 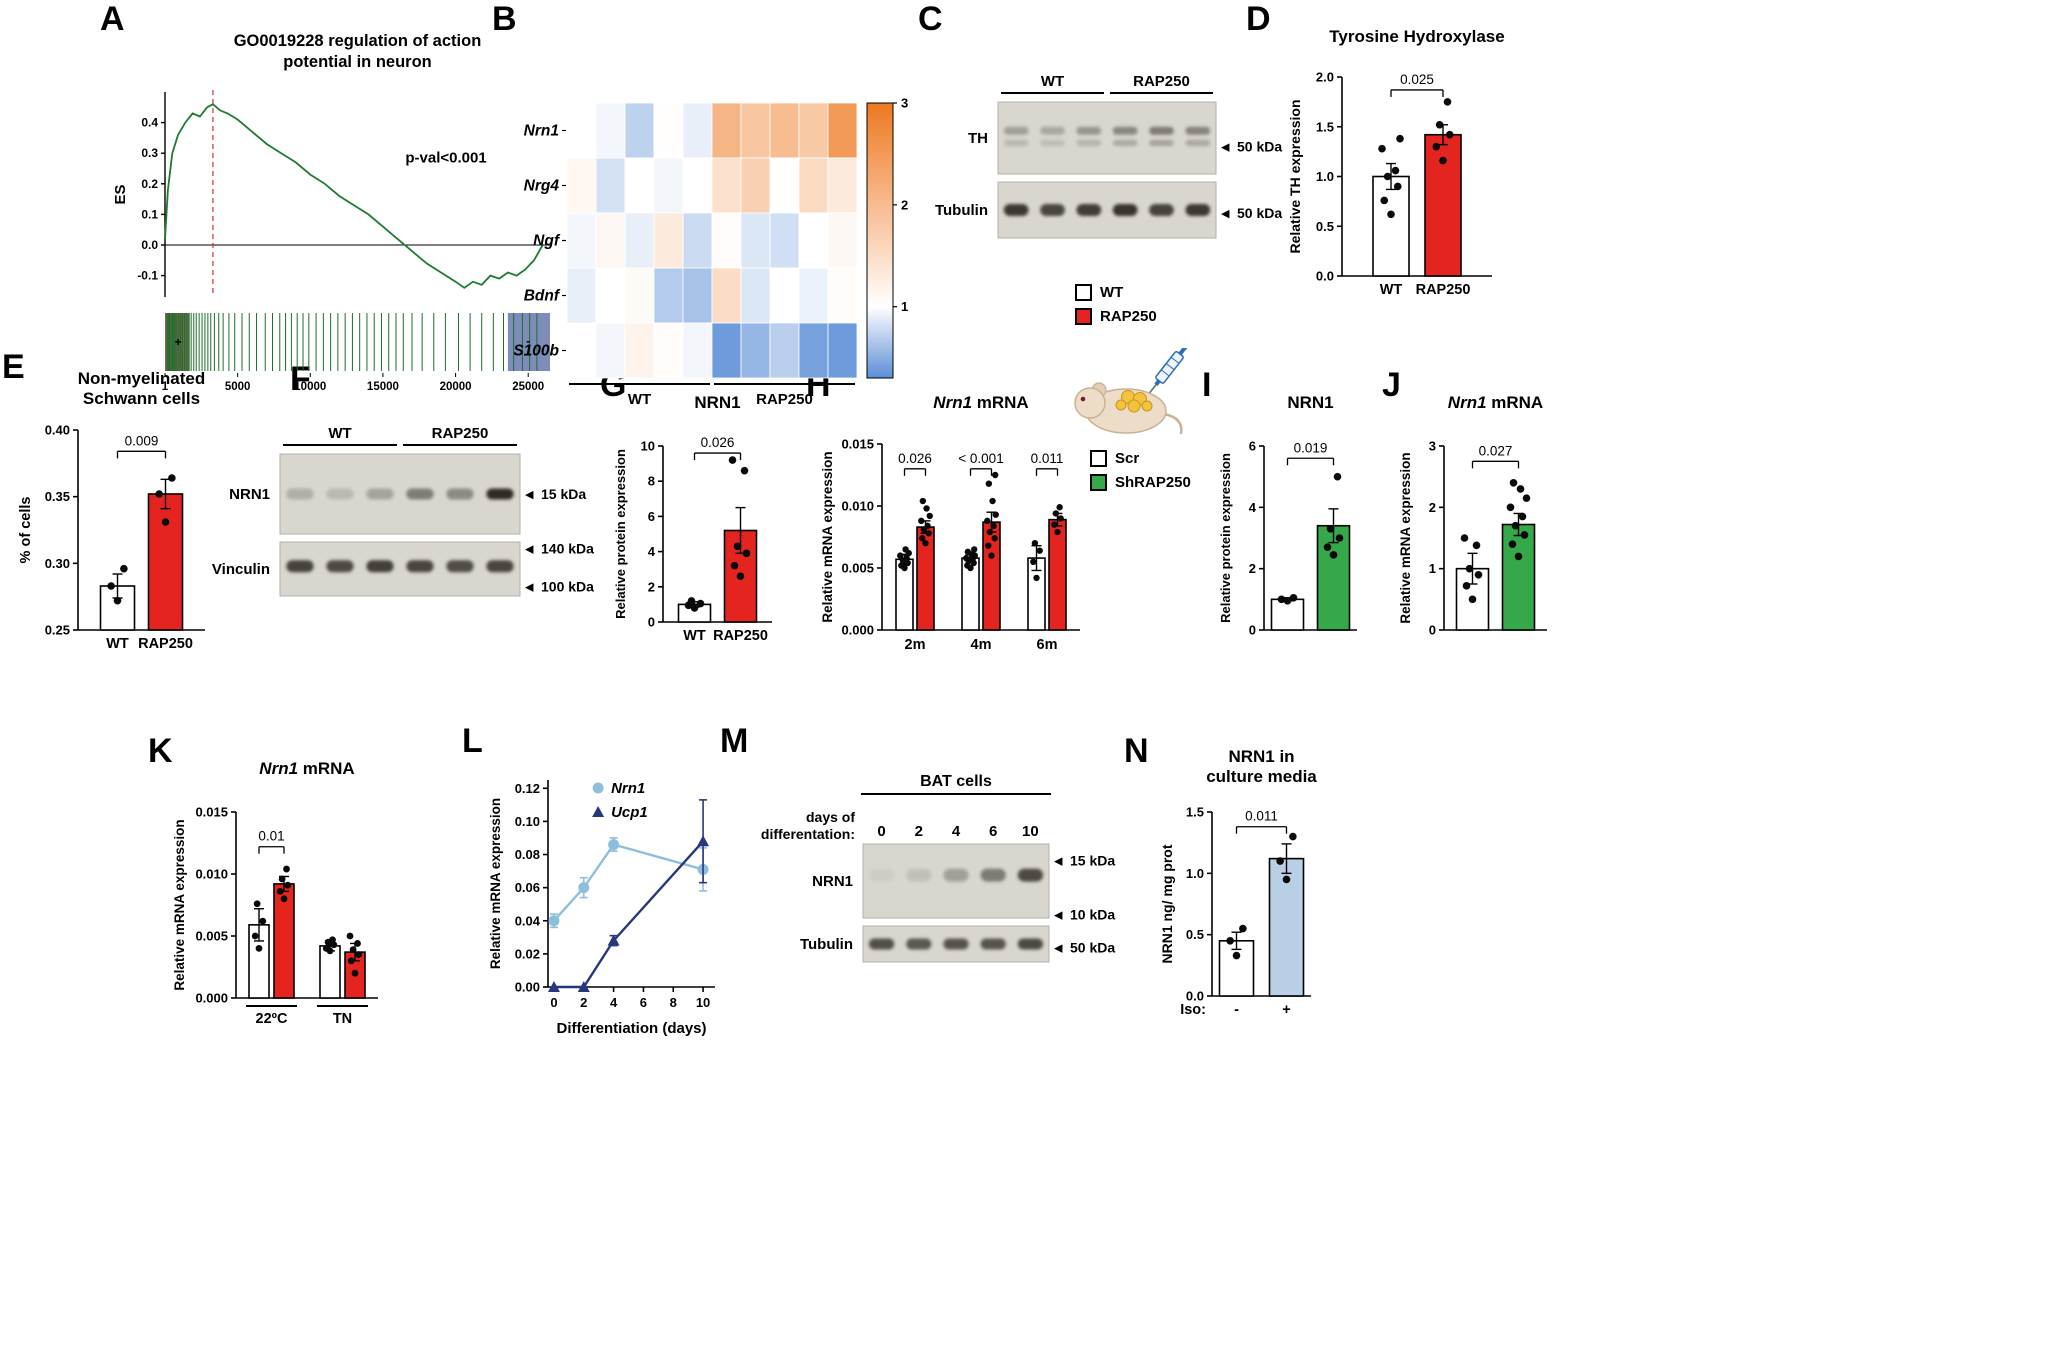 I want to click on svg-text: 0.0, so click(x=1195, y=996).